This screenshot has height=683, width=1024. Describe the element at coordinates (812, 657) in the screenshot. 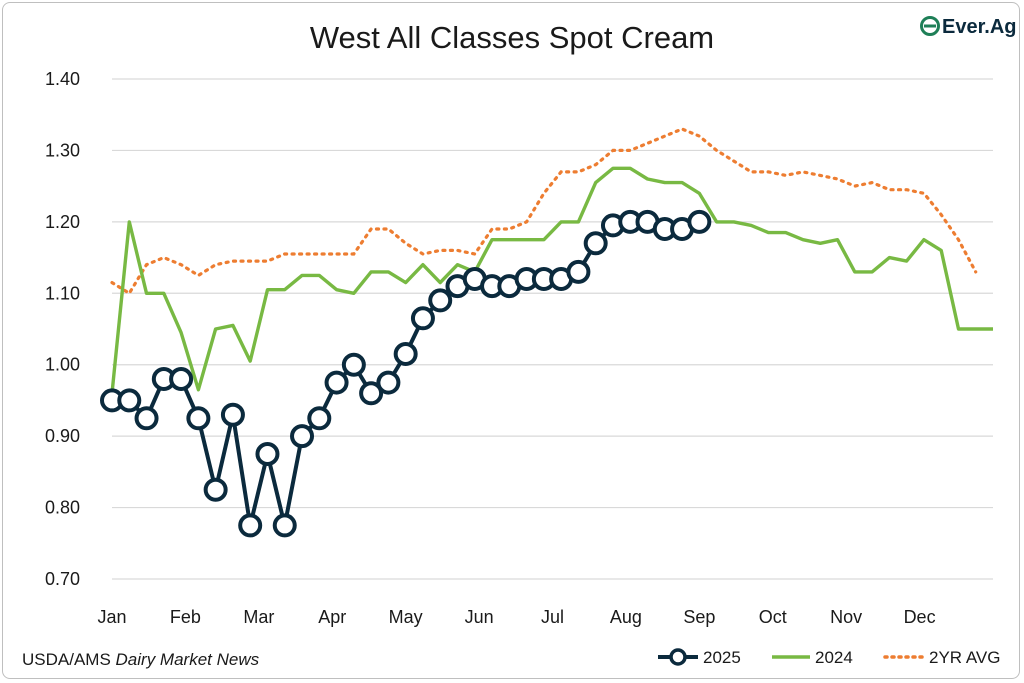

I see `legend-item-2024: 2024` at that location.